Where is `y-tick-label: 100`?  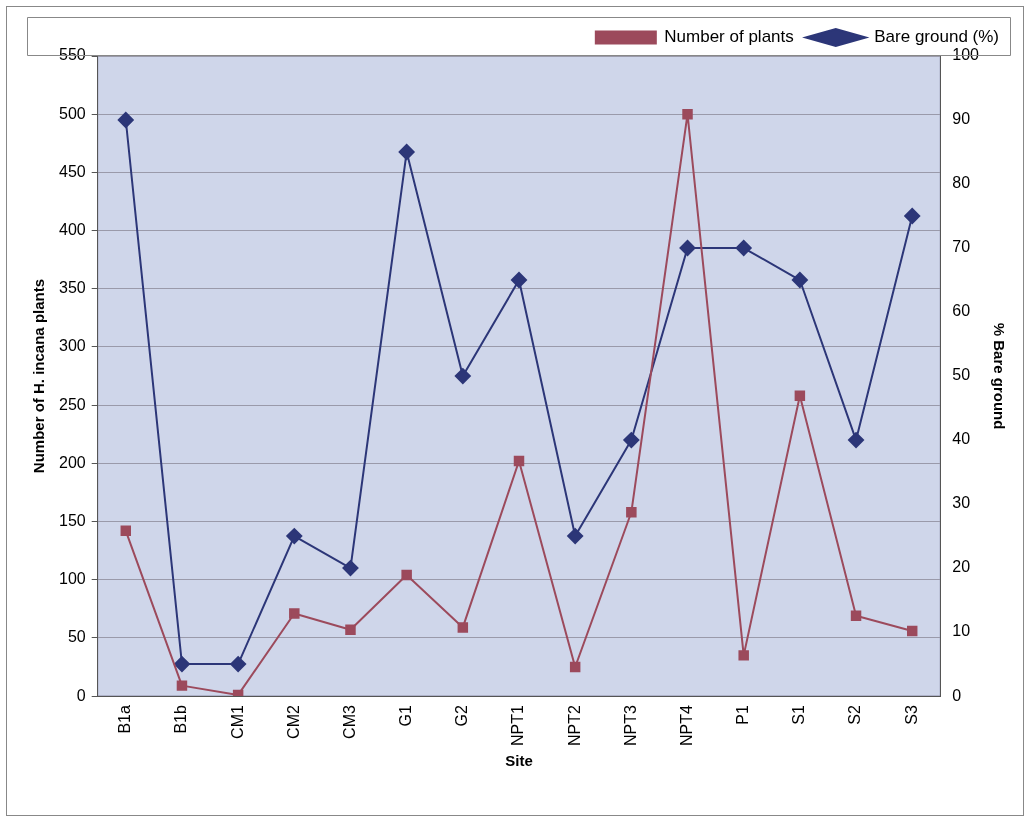
y-tick-label: 100 is located at coordinates (72, 579).